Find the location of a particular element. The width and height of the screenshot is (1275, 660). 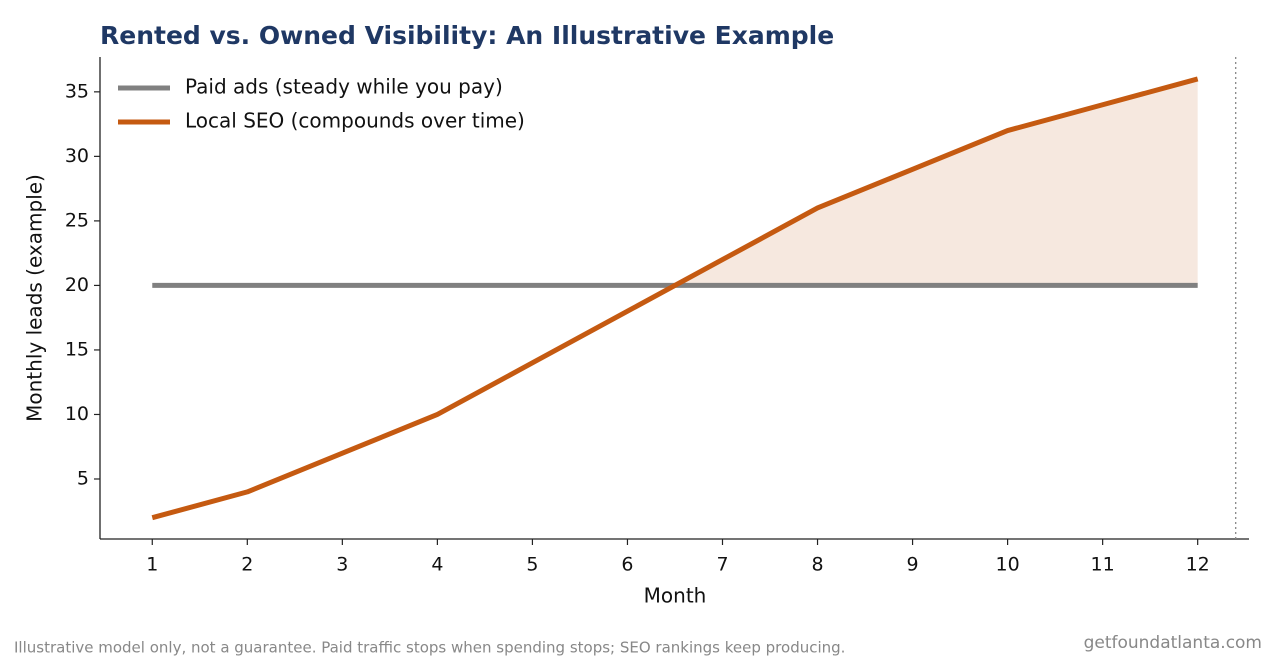

x-tick-label: 12 is located at coordinates (1198, 565).